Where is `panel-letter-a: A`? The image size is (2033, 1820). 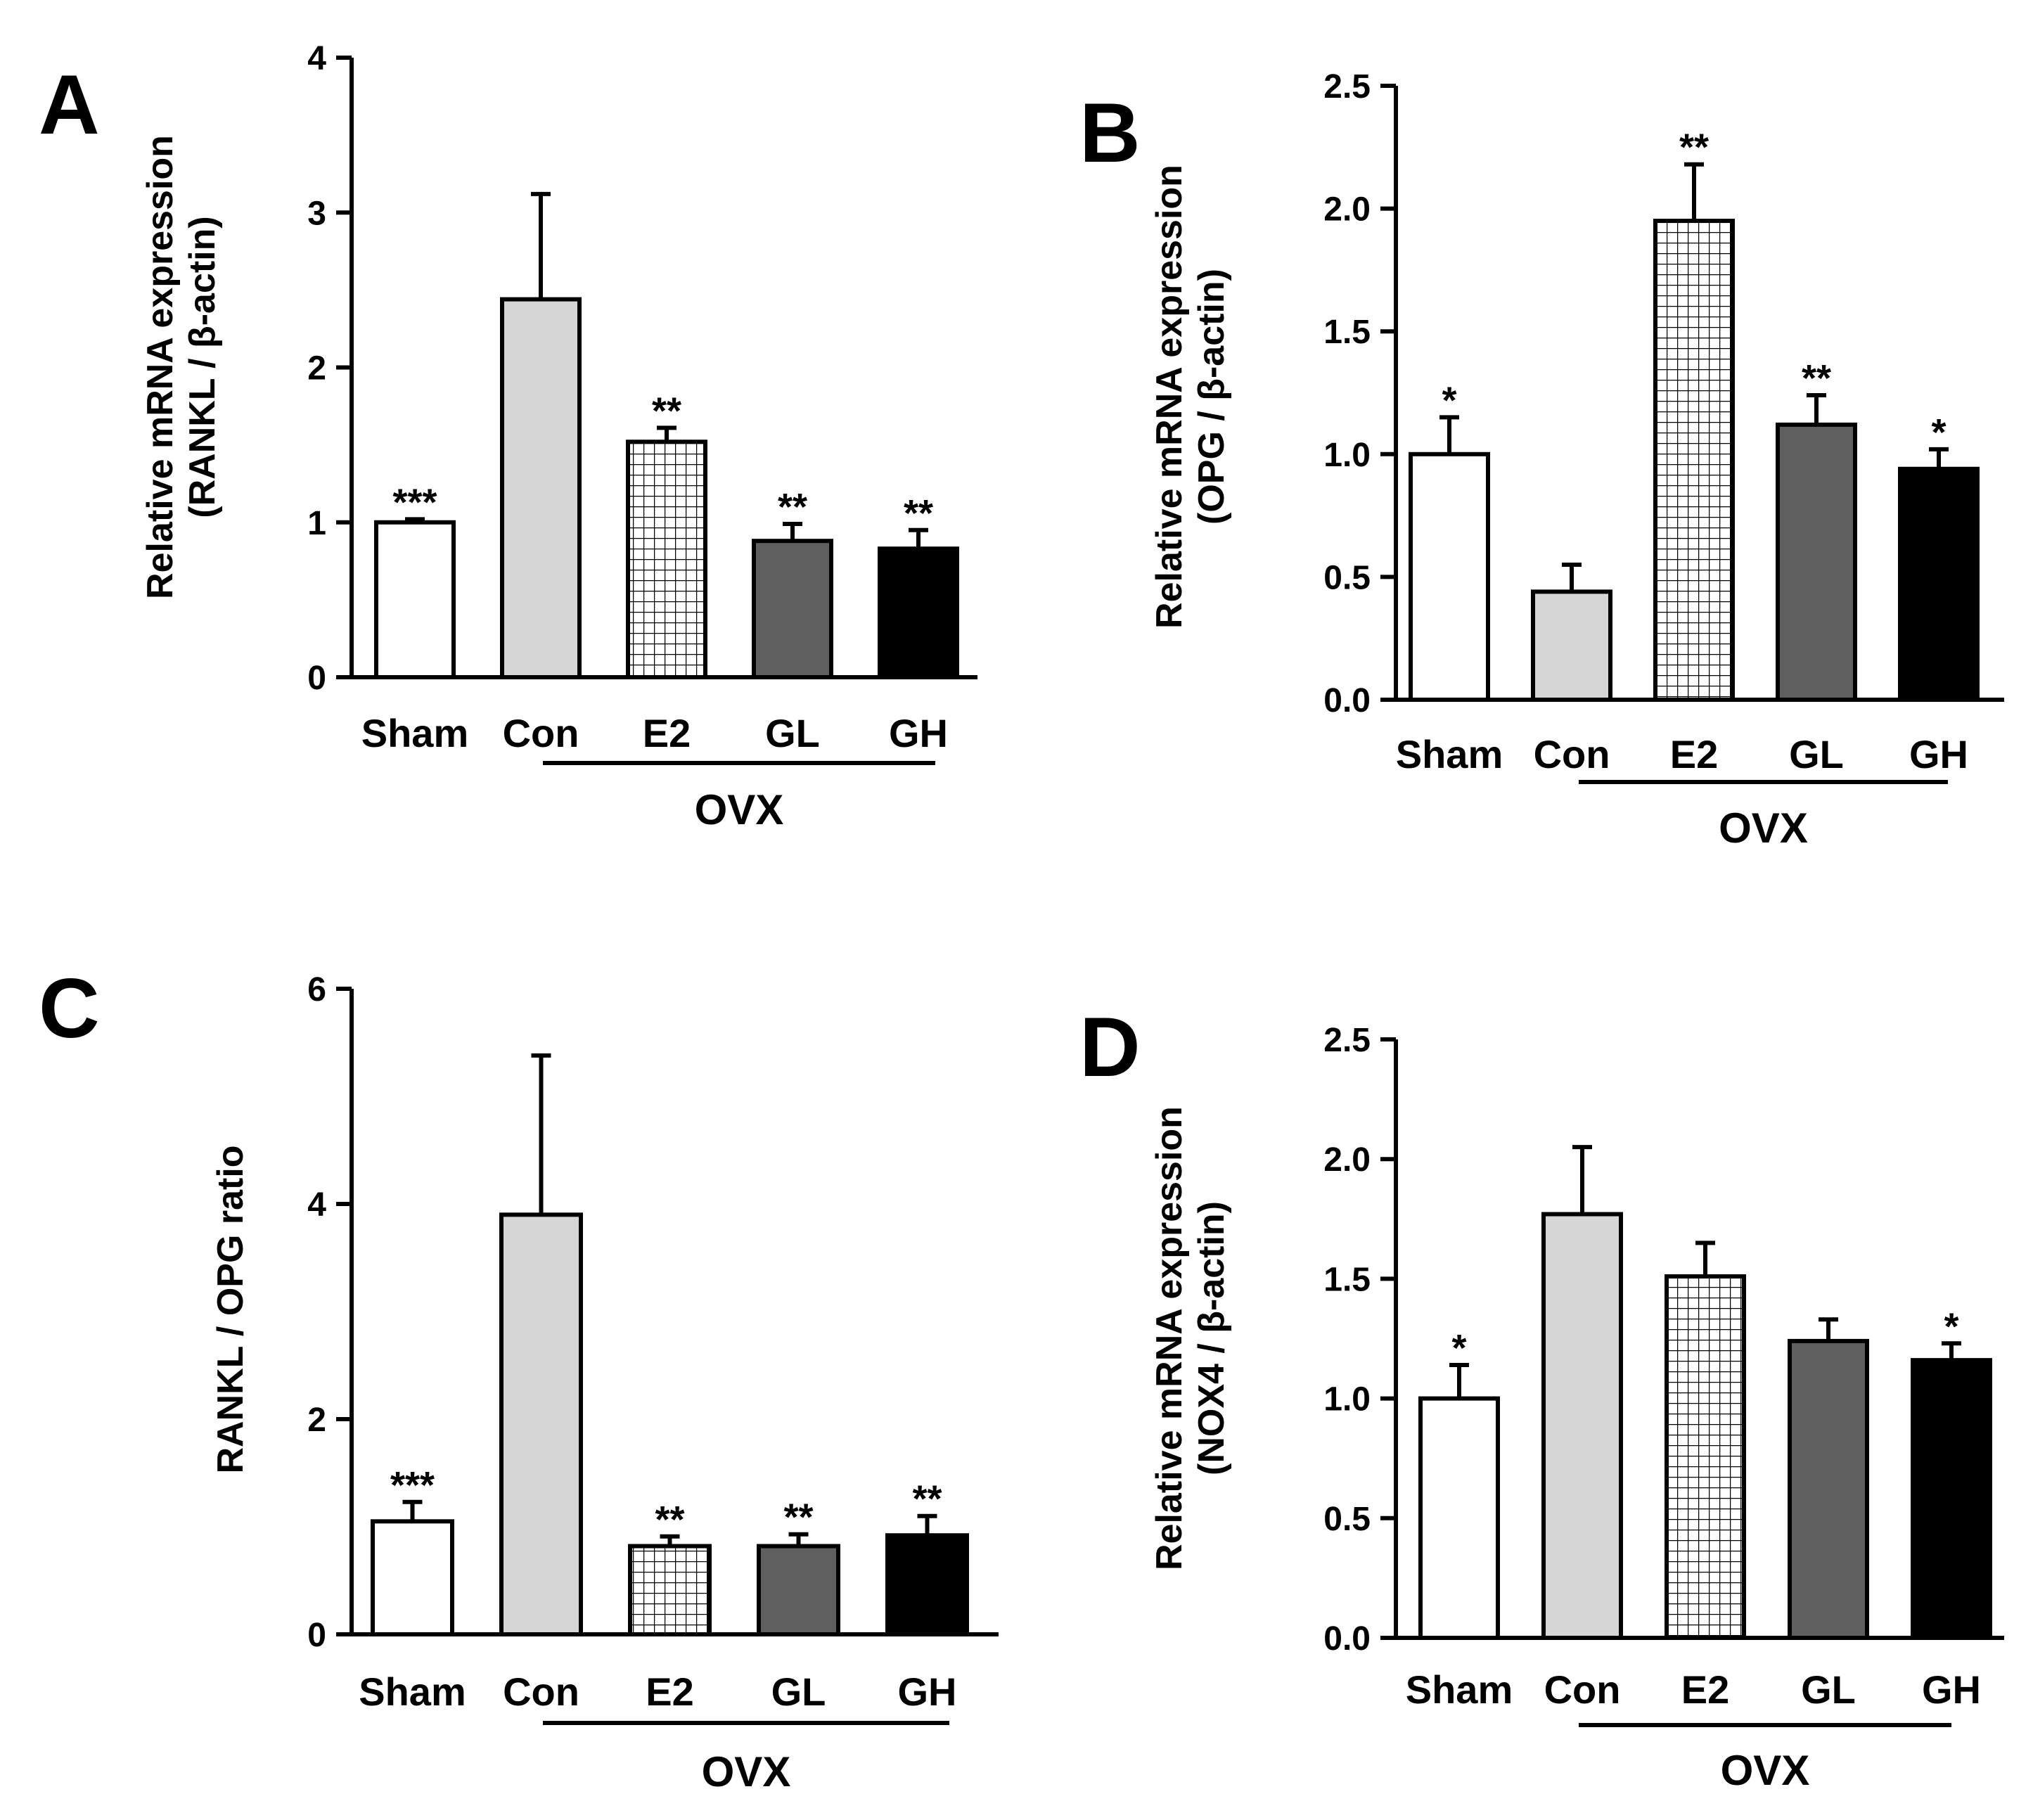
panel-letter-a: A is located at coordinates (69, 105).